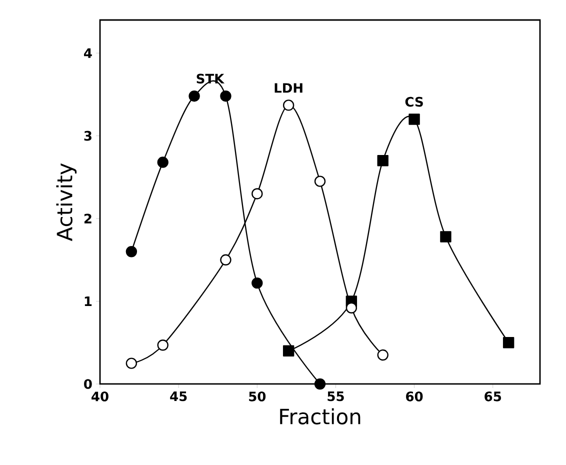  I want to click on y-axis-title: Activity, so click(66, 202).